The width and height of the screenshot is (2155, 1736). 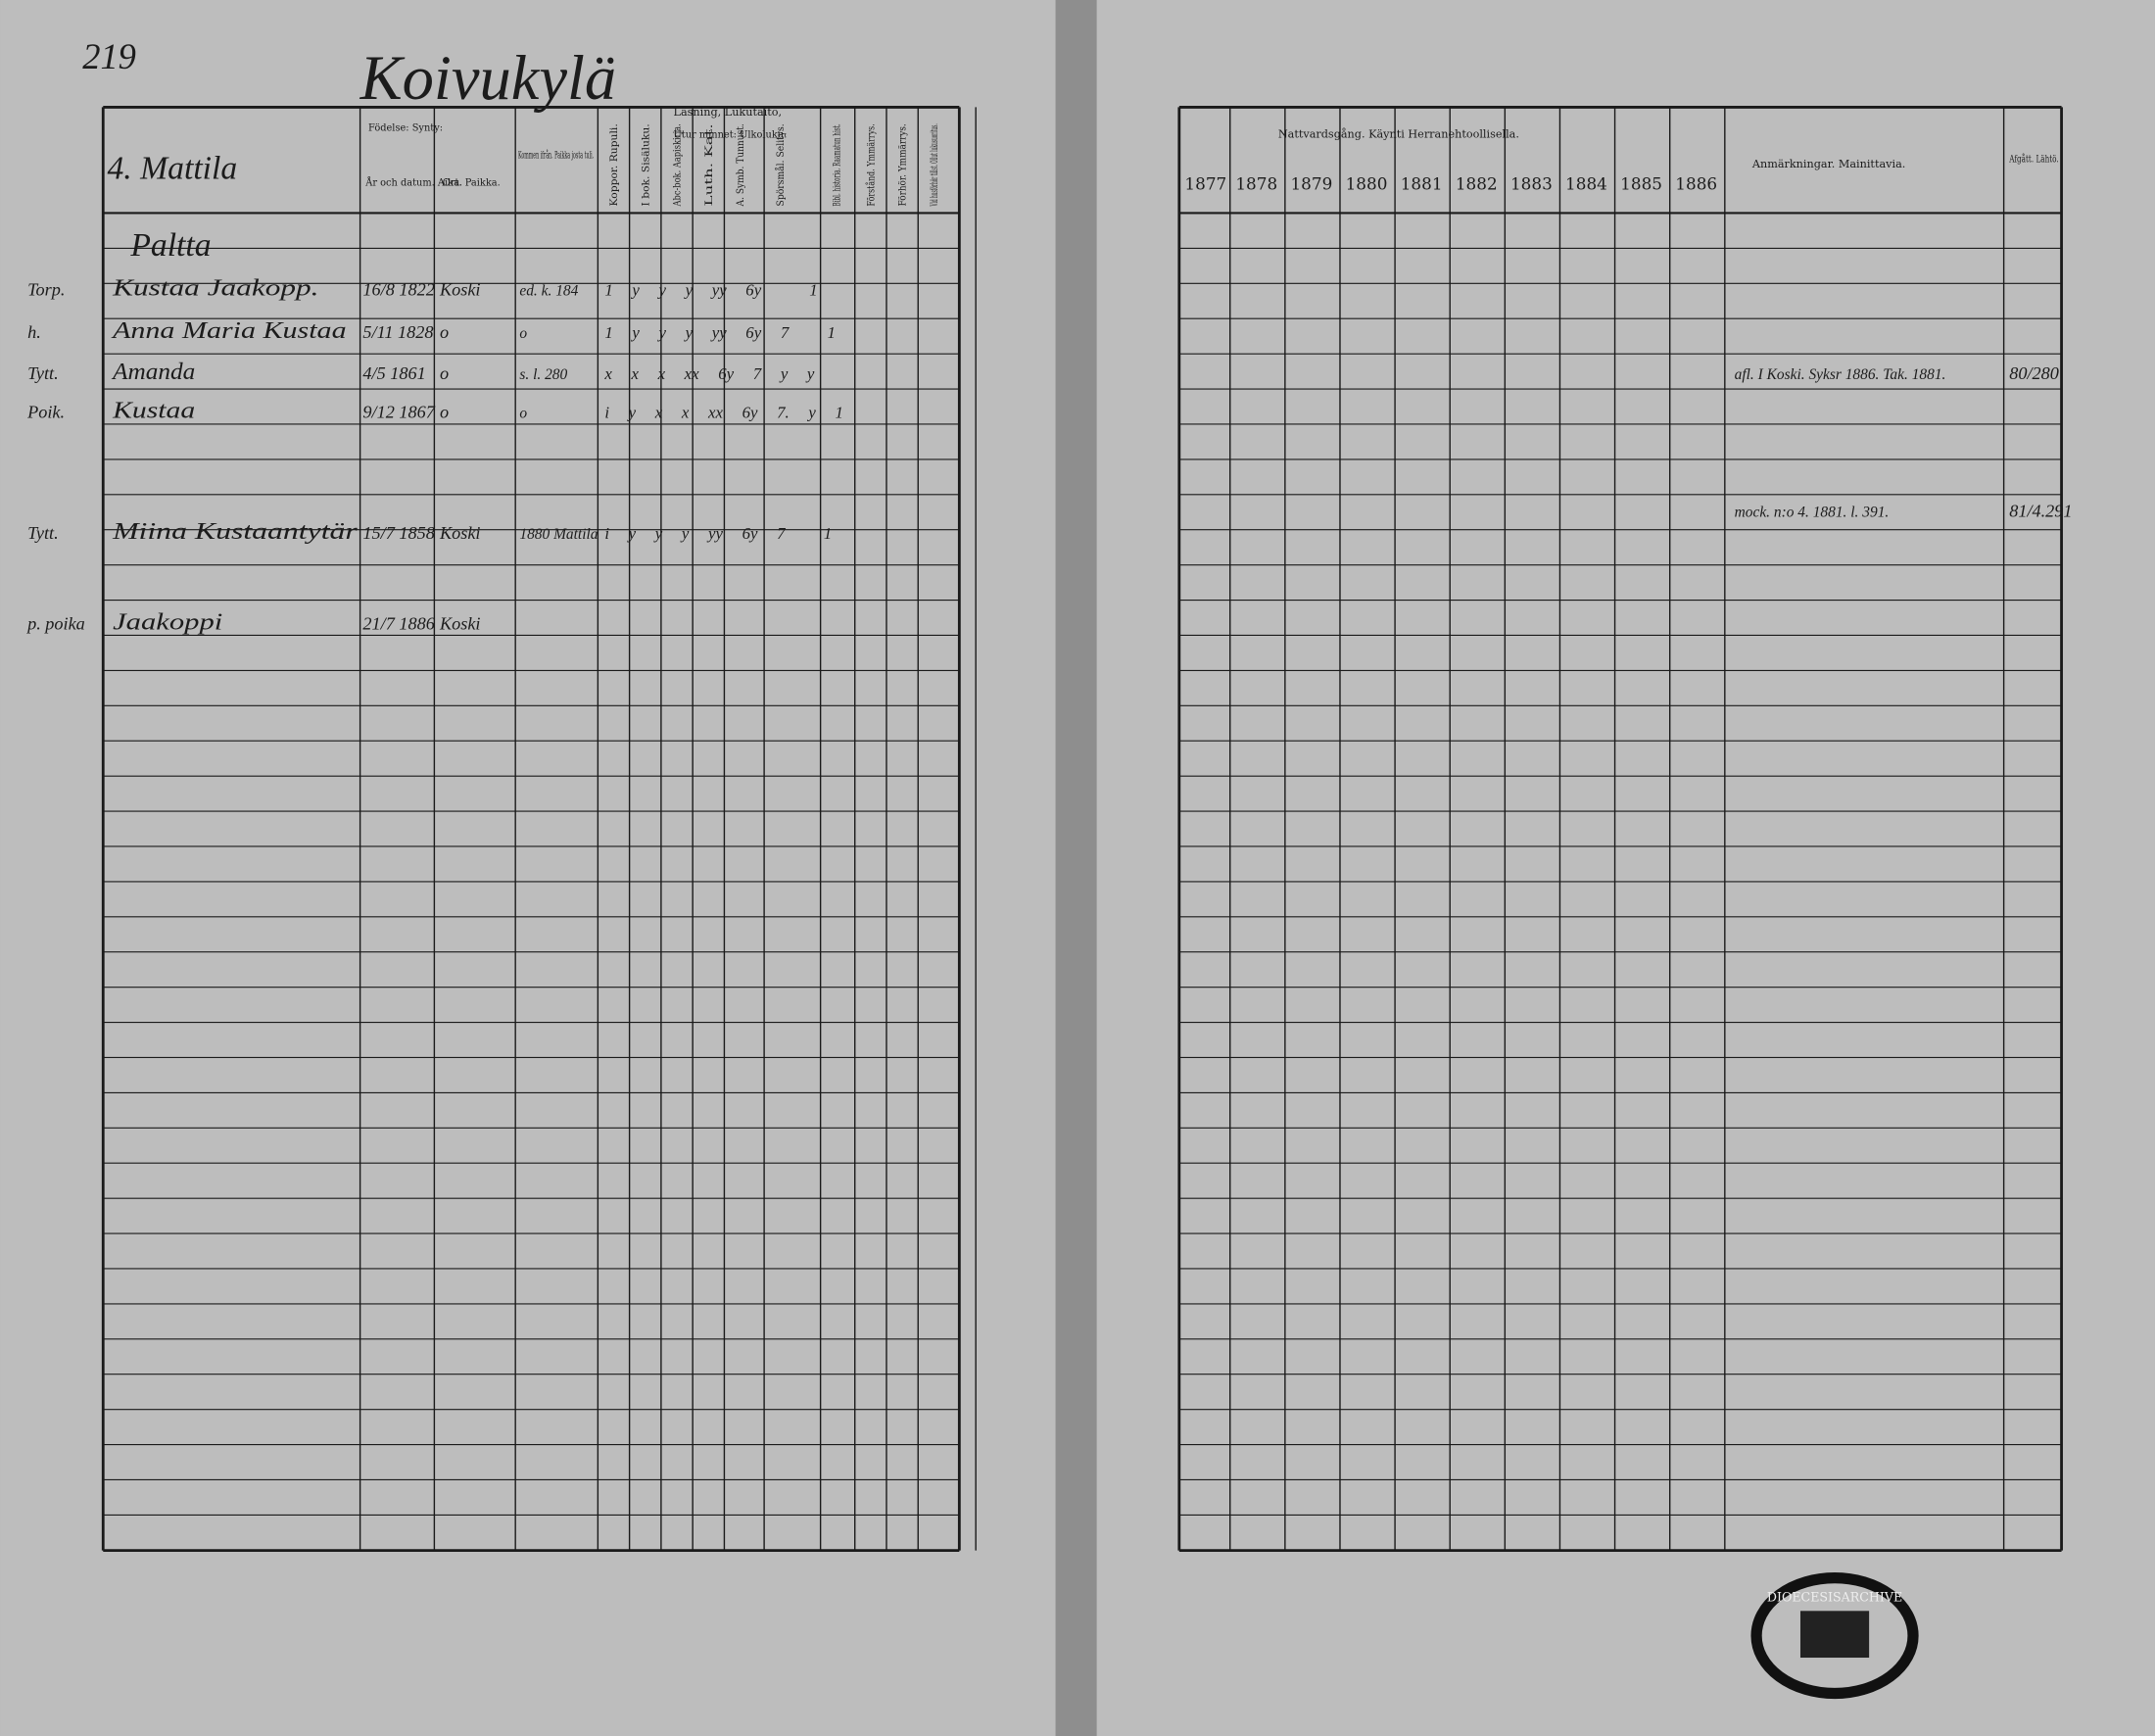 I want to click on birth-date: 21/7 1886, so click(x=398, y=624).